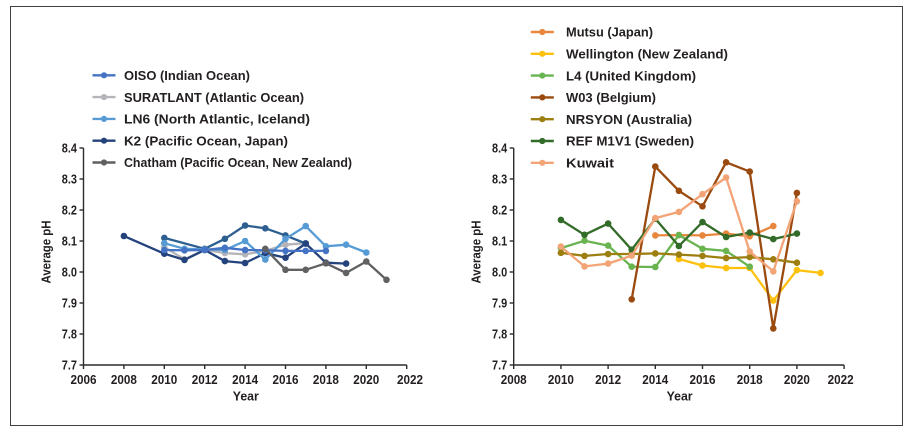 The image size is (909, 432). What do you see at coordinates (629, 119) in the screenshot?
I see `svg-text: NRSYON (Australia)` at bounding box center [629, 119].